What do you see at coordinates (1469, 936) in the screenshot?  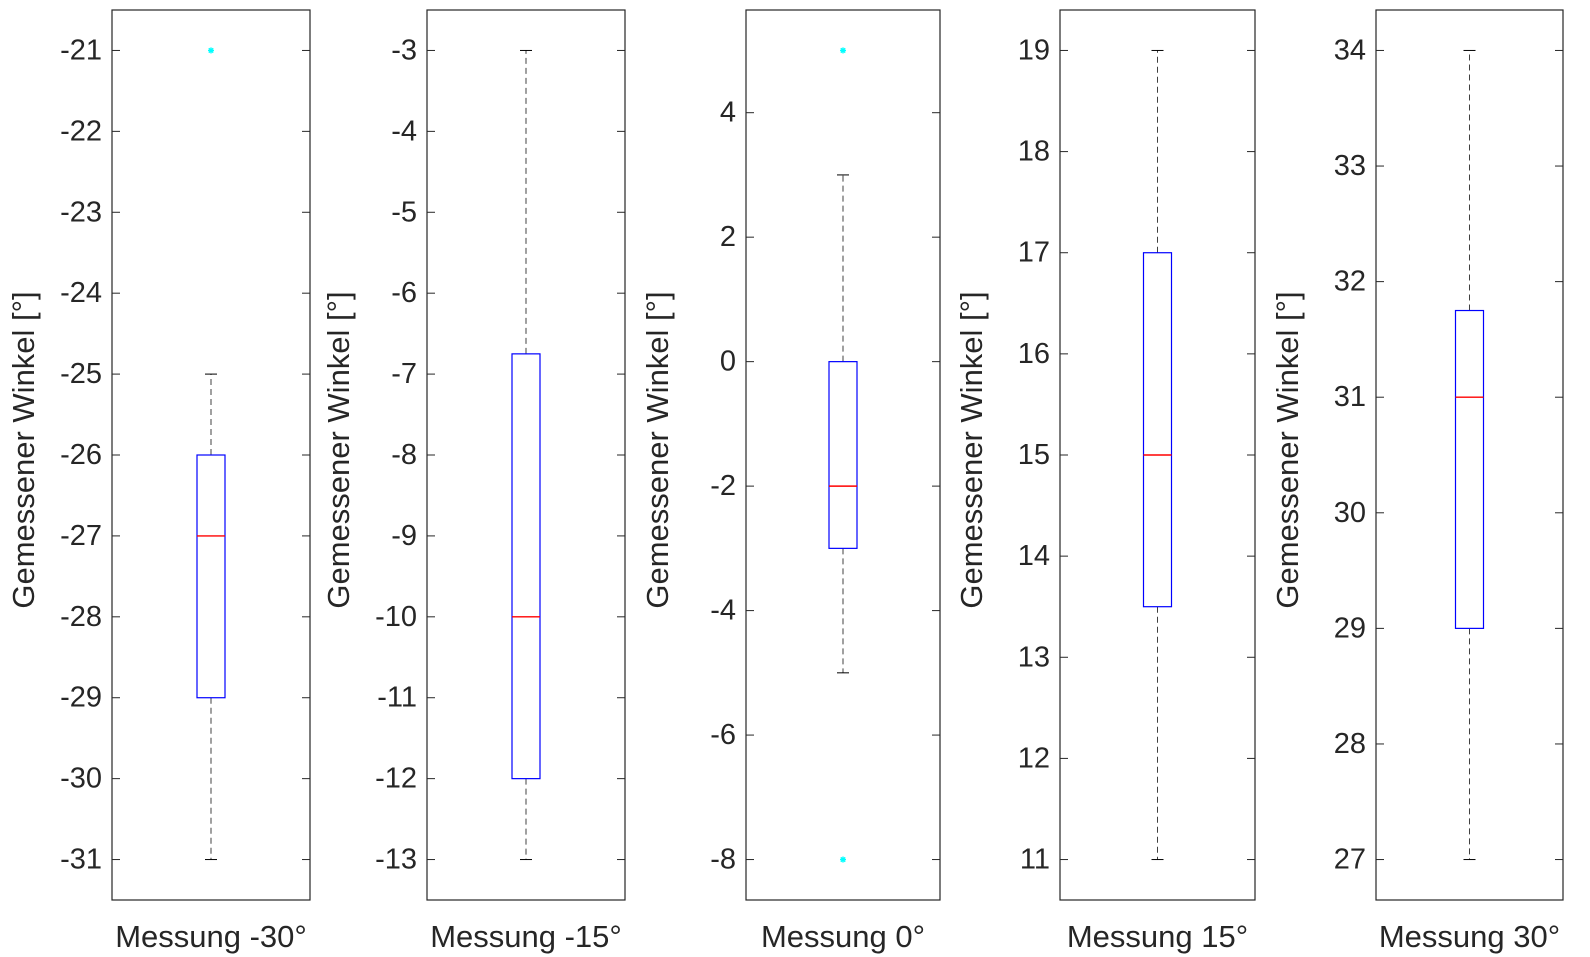 I see `x-category-label: Messung 30°` at bounding box center [1469, 936].